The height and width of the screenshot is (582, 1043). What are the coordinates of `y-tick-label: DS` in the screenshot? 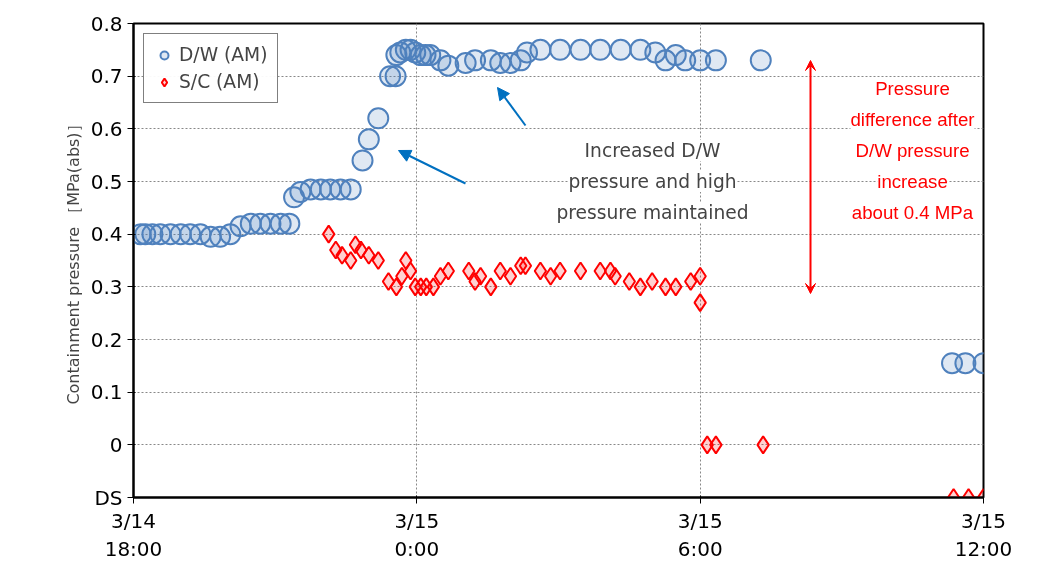 It's located at (108, 497).